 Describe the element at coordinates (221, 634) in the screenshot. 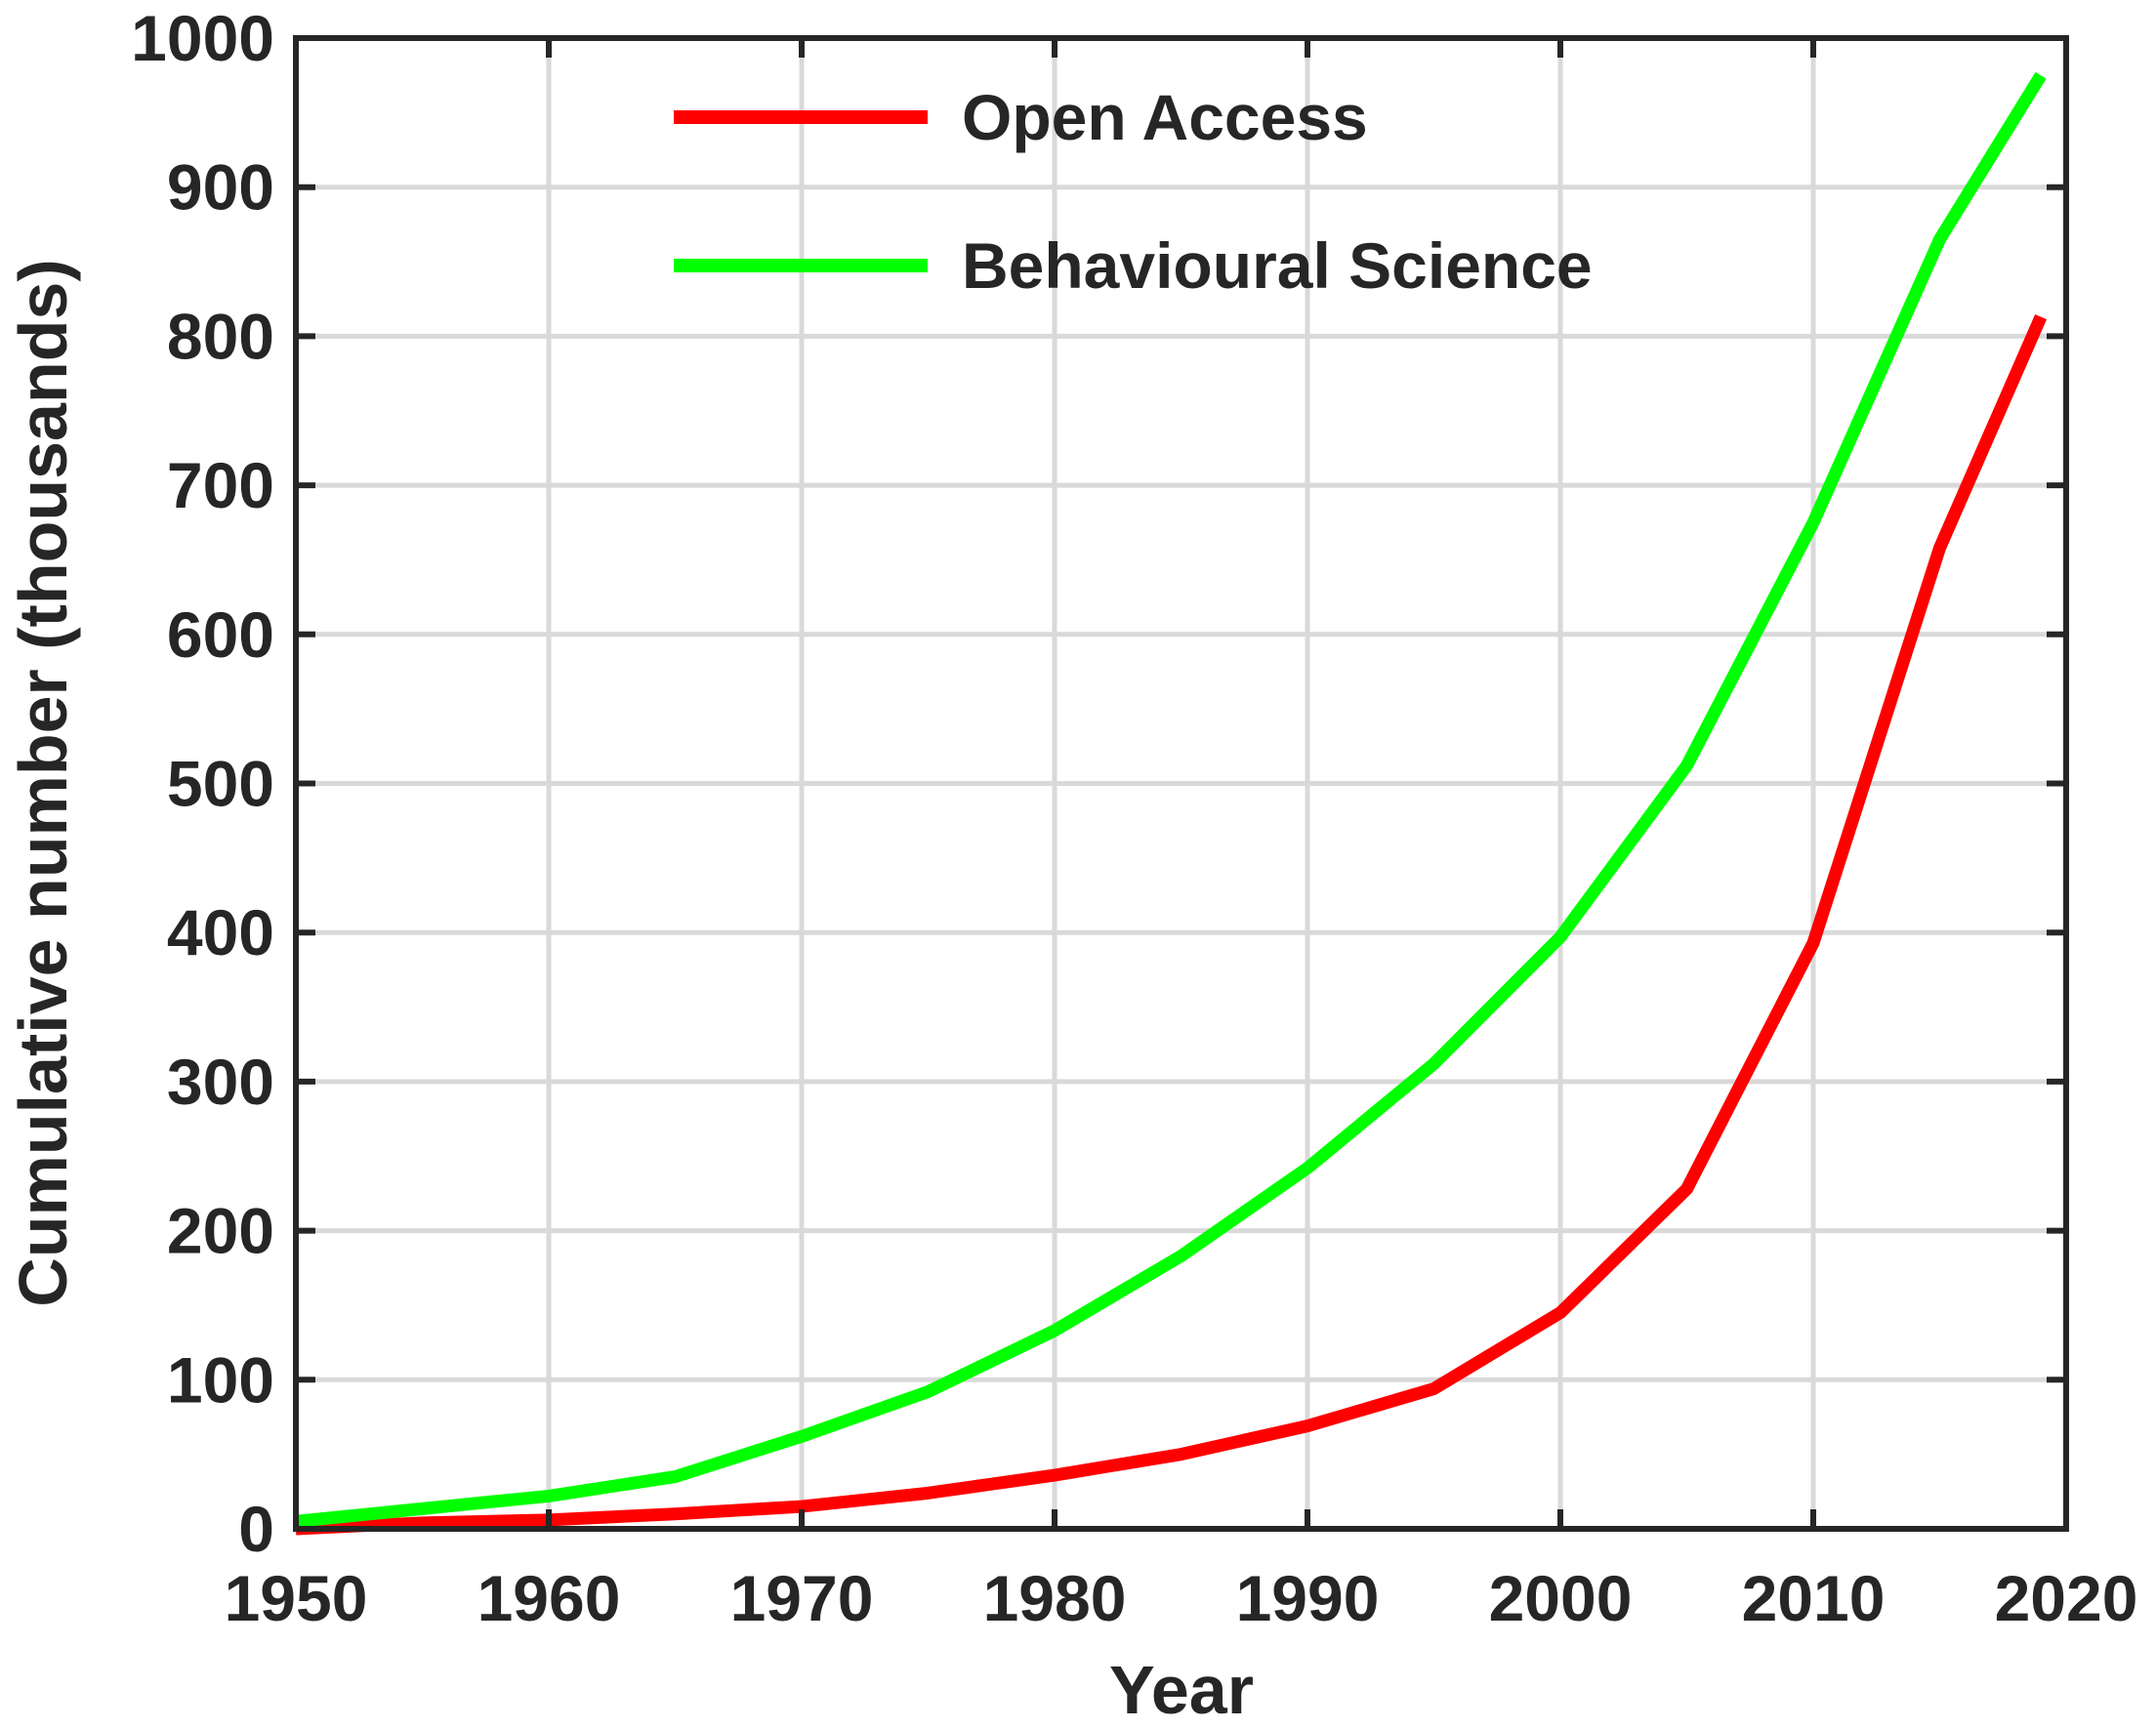

I see `y-tick-label: 600` at that location.